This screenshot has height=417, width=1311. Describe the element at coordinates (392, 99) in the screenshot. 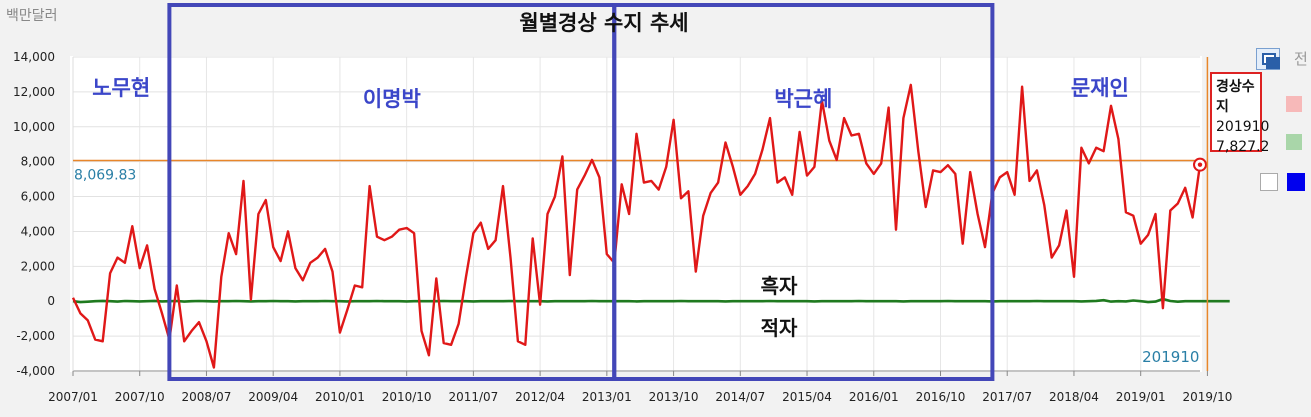

I see `era-label: 이명박` at that location.